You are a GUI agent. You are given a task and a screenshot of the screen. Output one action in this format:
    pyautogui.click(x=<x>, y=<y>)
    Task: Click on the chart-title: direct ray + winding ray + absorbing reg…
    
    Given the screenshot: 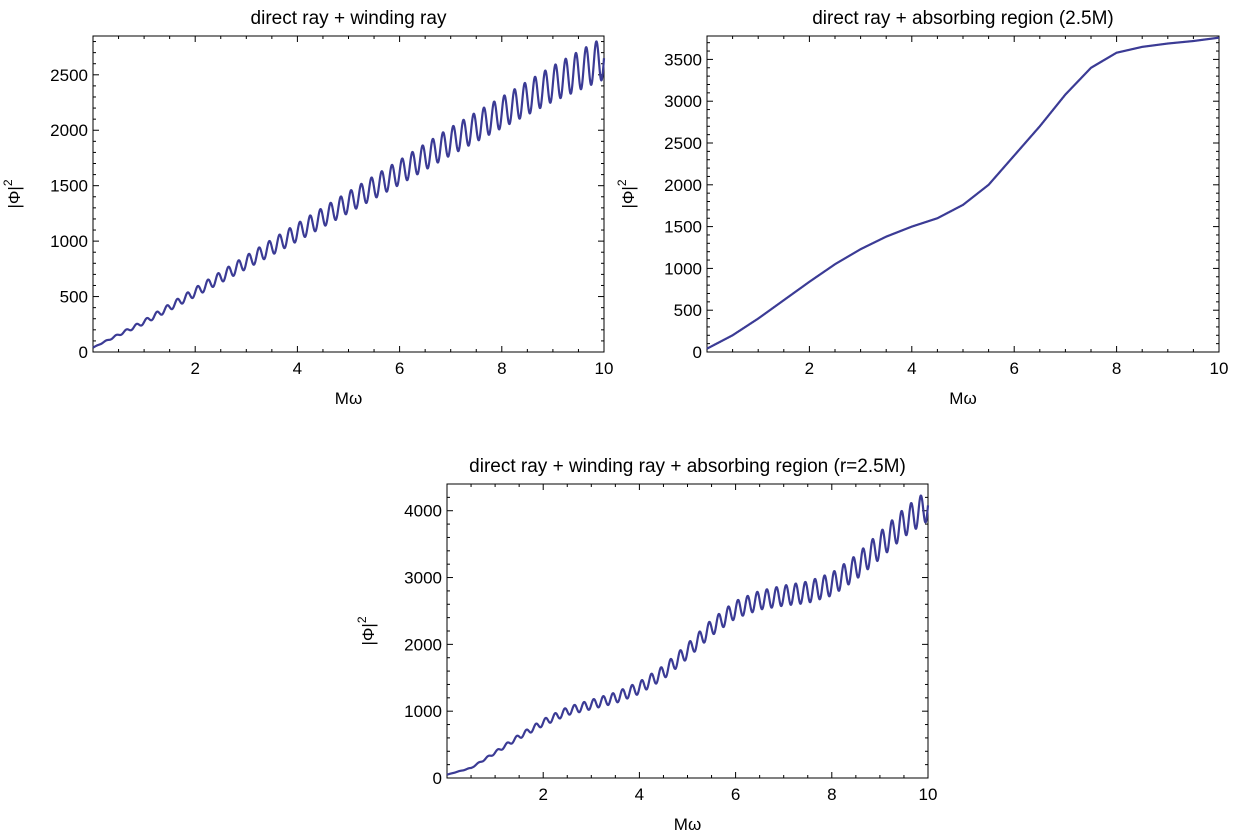 What is the action you would take?
    pyautogui.click(x=687, y=466)
    